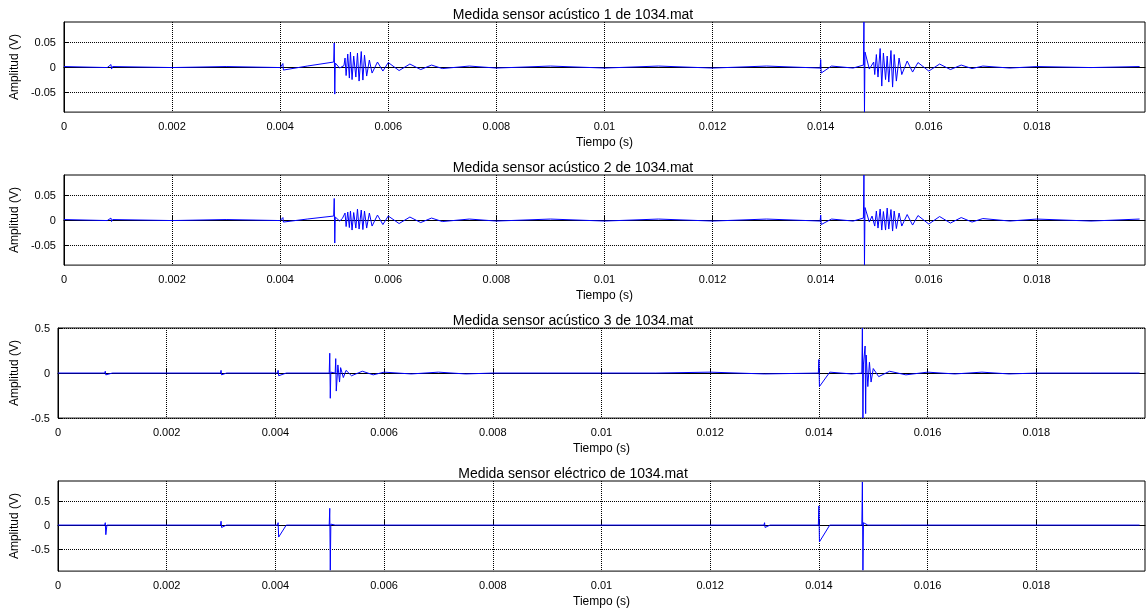  I want to click on chart-title: Medida sensor acústico 1 de 1034.mat, so click(573, 14).